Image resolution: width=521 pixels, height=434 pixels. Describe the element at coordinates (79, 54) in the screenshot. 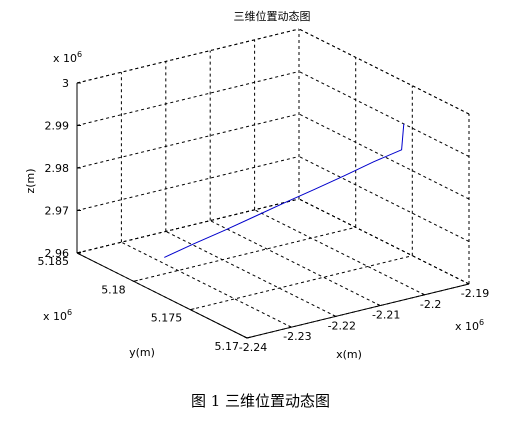

I see `z-exponent-power: 6` at that location.